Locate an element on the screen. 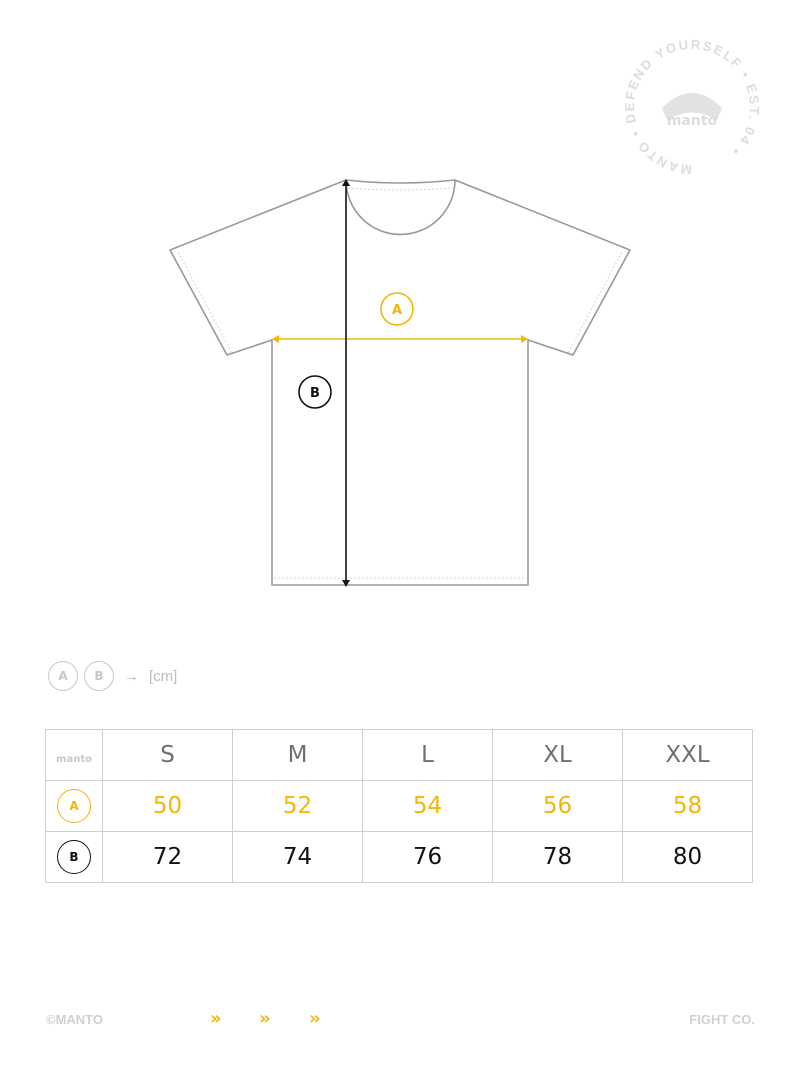 Image resolution: width=800 pixels, height=1067 pixels. table-cell: 54 is located at coordinates (427, 806).